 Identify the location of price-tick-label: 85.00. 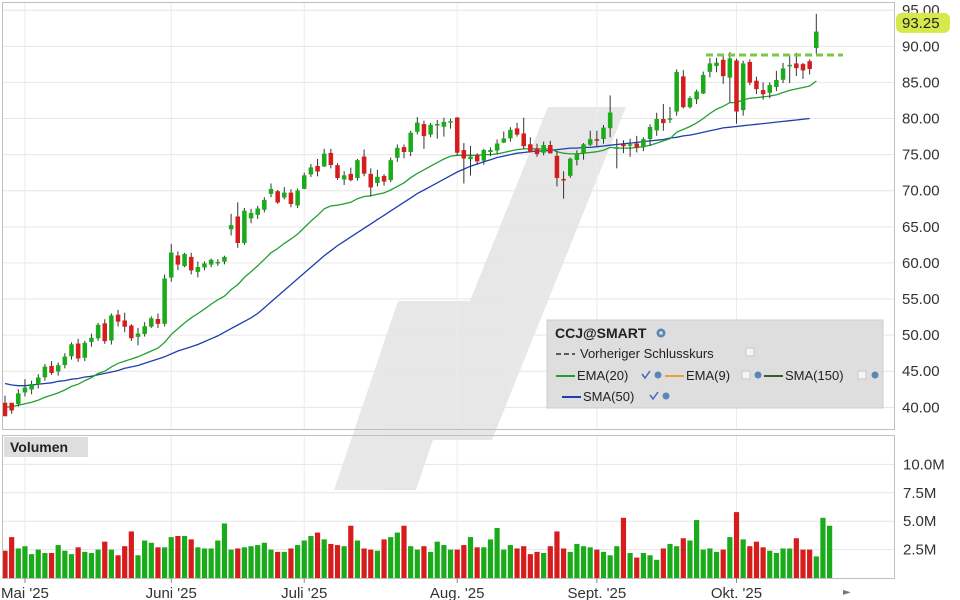
(921, 82).